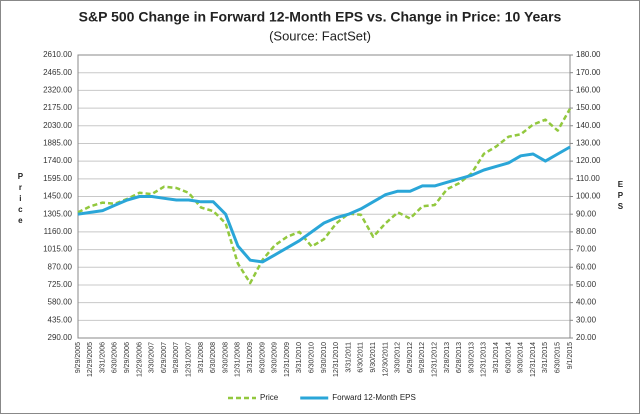  What do you see at coordinates (60, 284) in the screenshot?
I see `y-tick-label: 725.00` at bounding box center [60, 284].